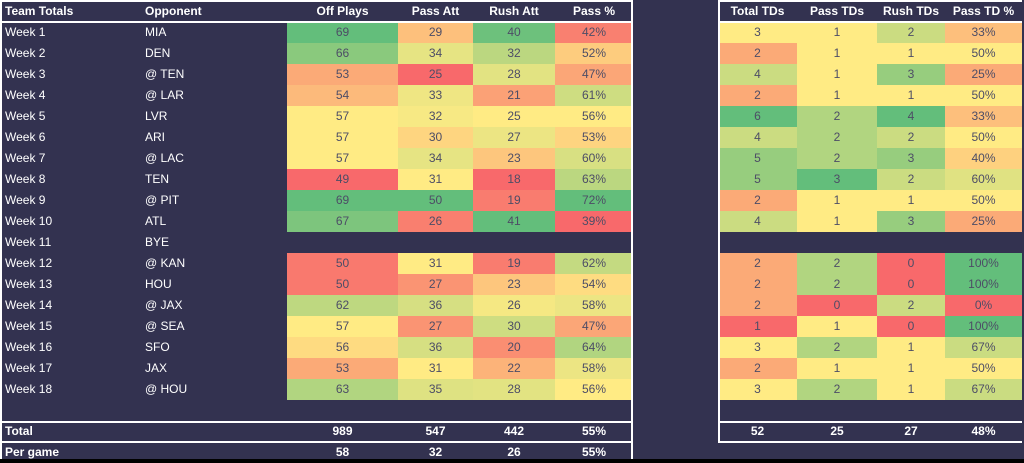 The height and width of the screenshot is (463, 1024). Describe the element at coordinates (29, 368) in the screenshot. I see `week-label-cell: Week 17` at that location.